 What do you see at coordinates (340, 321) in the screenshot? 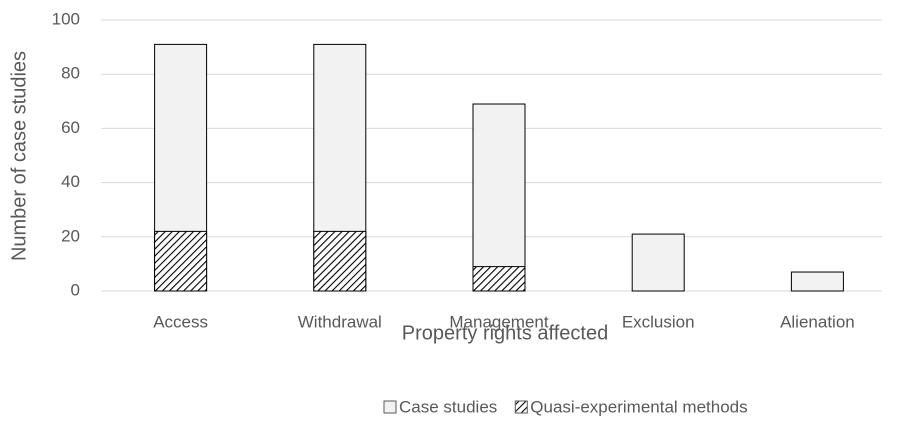
I see `x-tick-label: Withdrawal` at bounding box center [340, 321].